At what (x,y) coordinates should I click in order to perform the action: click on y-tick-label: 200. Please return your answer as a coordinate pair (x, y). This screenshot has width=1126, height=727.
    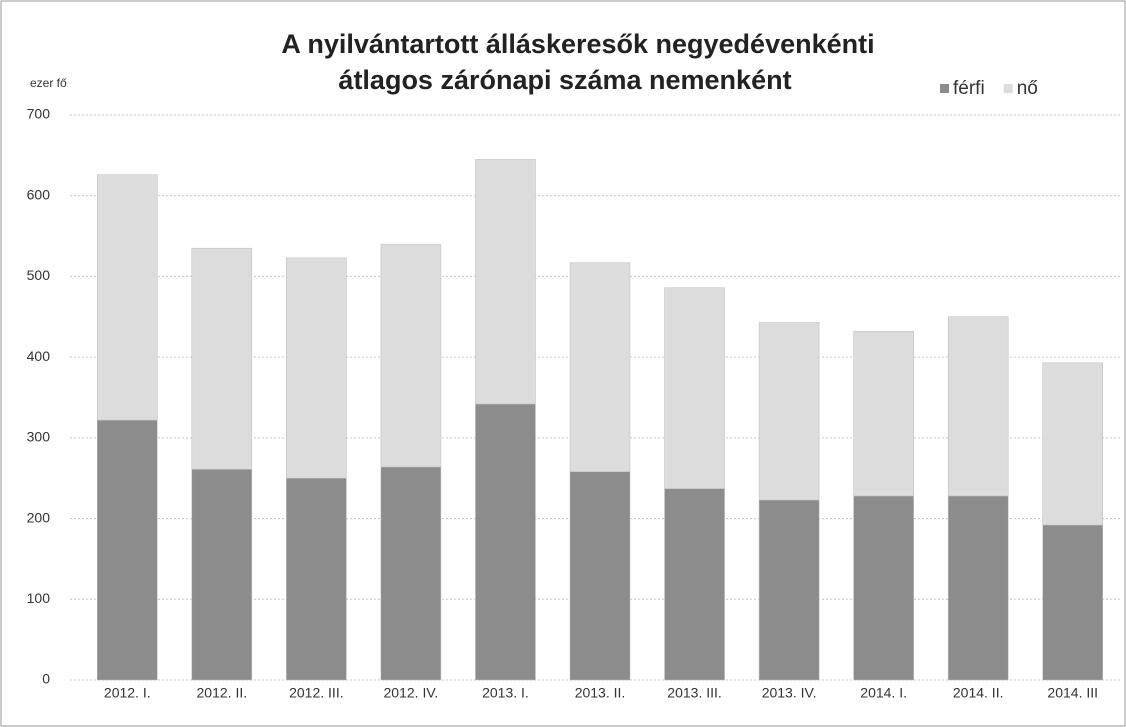
    Looking at the image, I should click on (39, 517).